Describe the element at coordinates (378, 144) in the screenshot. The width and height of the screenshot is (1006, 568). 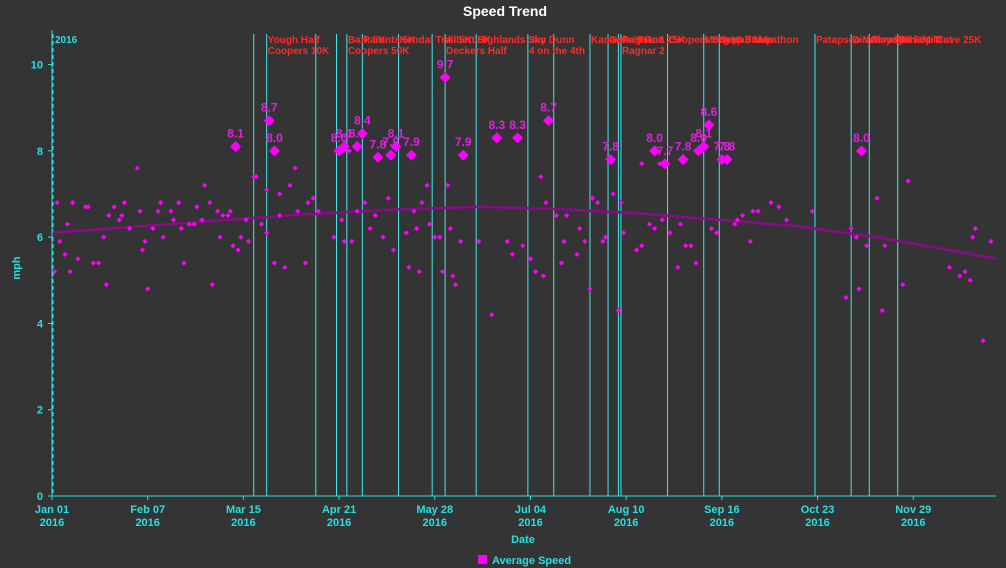
I see `data-label: 7.8` at that location.